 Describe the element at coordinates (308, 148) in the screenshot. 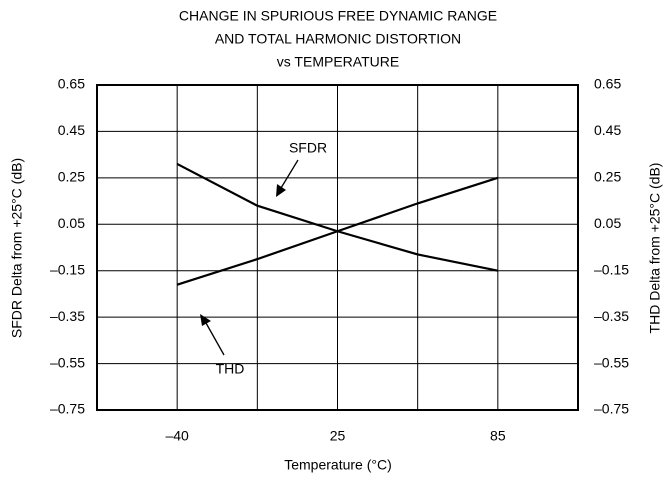

I see `annotation: SFDR` at that location.